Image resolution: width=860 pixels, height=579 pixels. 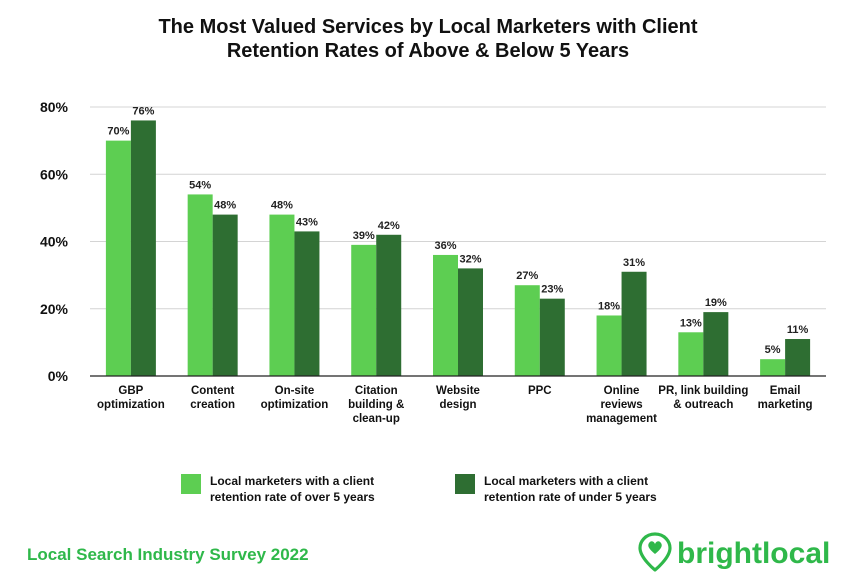 What do you see at coordinates (540, 391) in the screenshot?
I see `x-tick-label: PPC` at bounding box center [540, 391].